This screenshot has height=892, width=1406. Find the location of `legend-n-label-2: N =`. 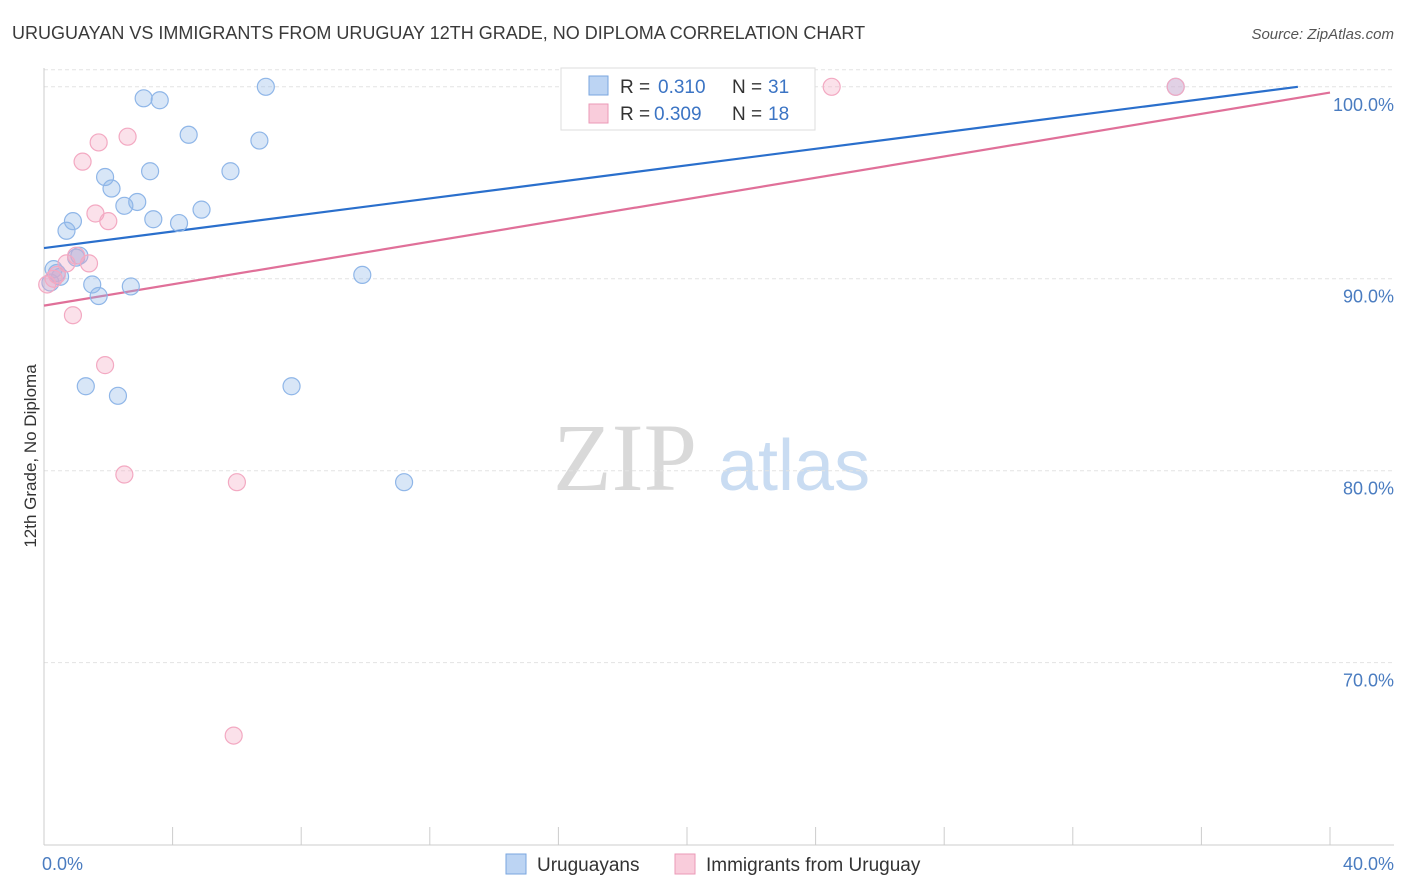

legend-n-label-2: N = is located at coordinates (747, 114).